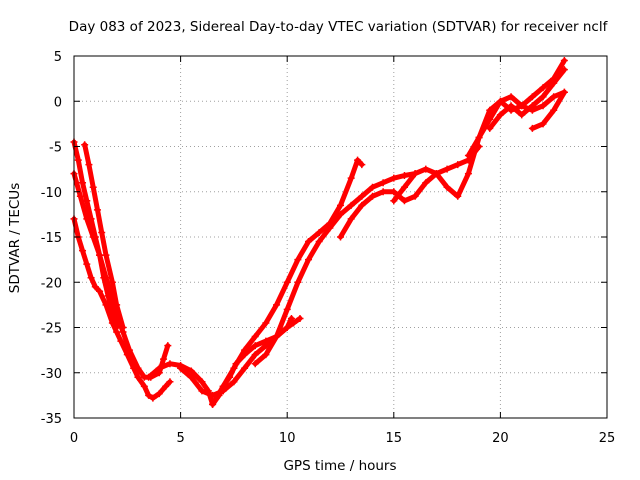 Image resolution: width=640 pixels, height=480 pixels. Describe the element at coordinates (51, 374) in the screenshot. I see `y-tick-label: -30` at that location.